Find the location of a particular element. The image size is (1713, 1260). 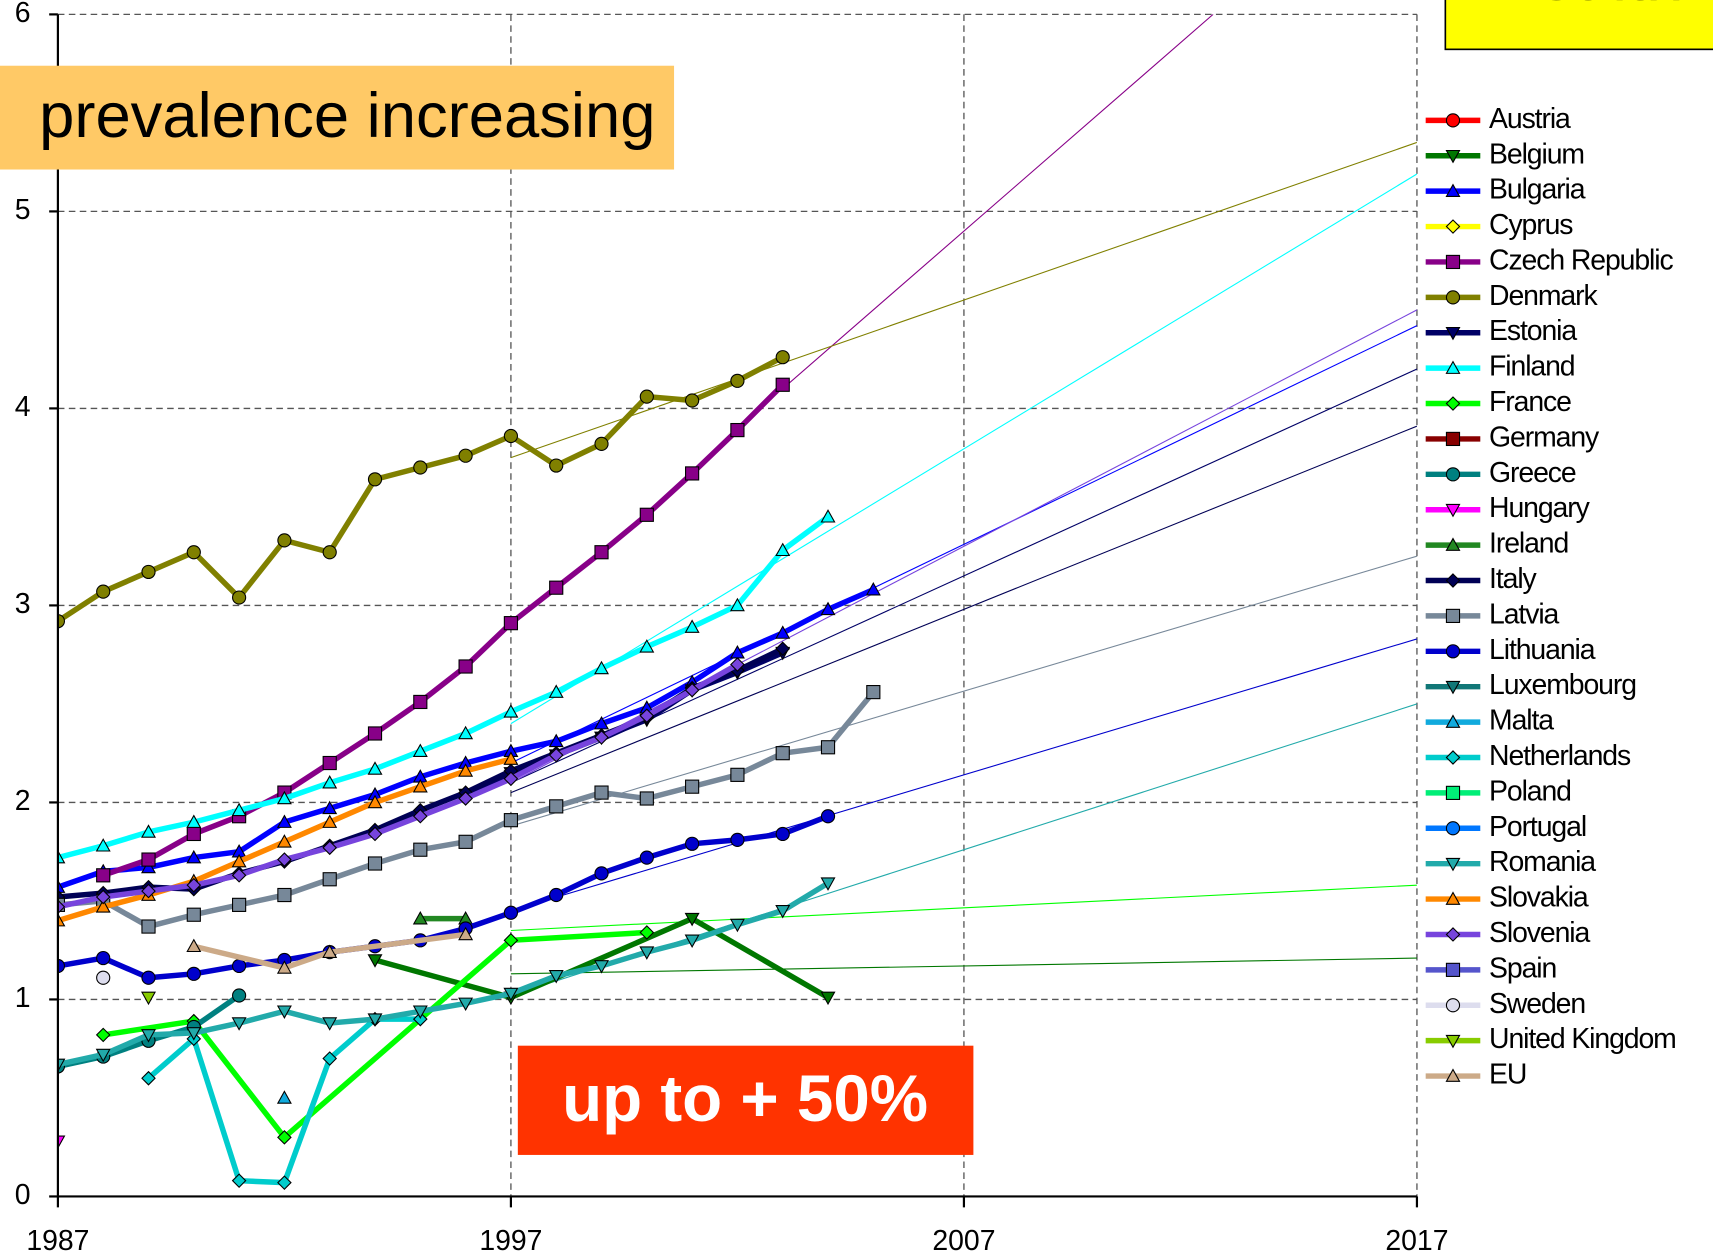

legend-label: Finland is located at coordinates (1531, 367).